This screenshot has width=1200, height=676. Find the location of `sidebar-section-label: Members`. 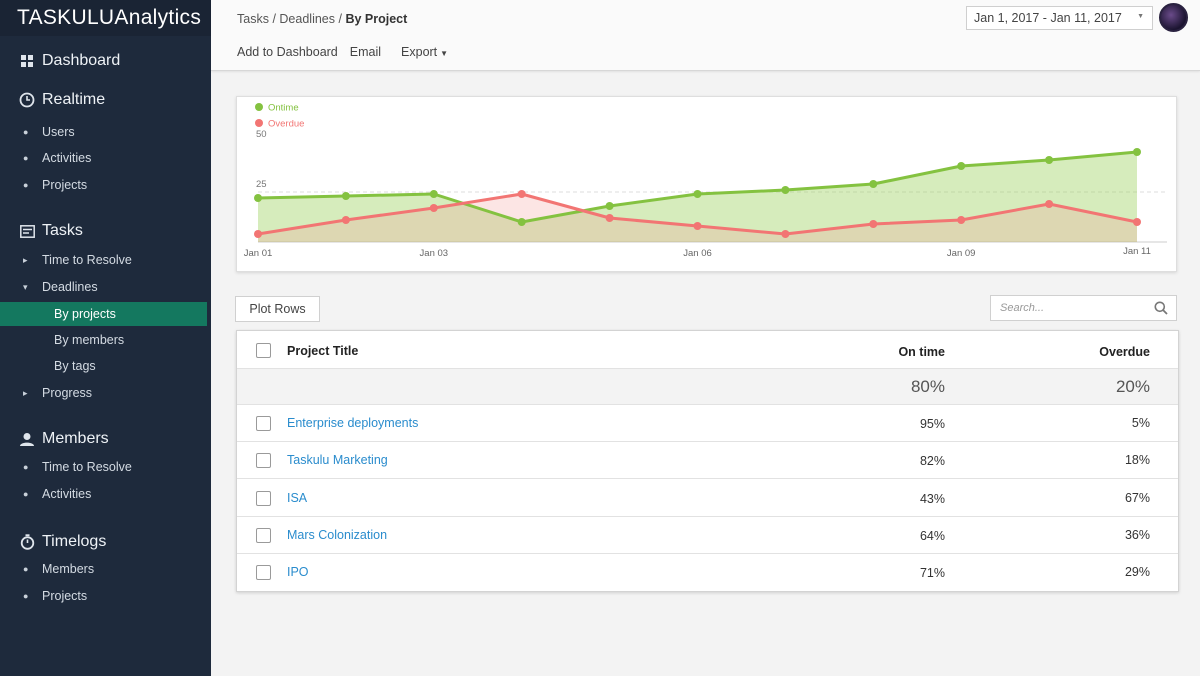

sidebar-section-label: Members is located at coordinates (75, 438).